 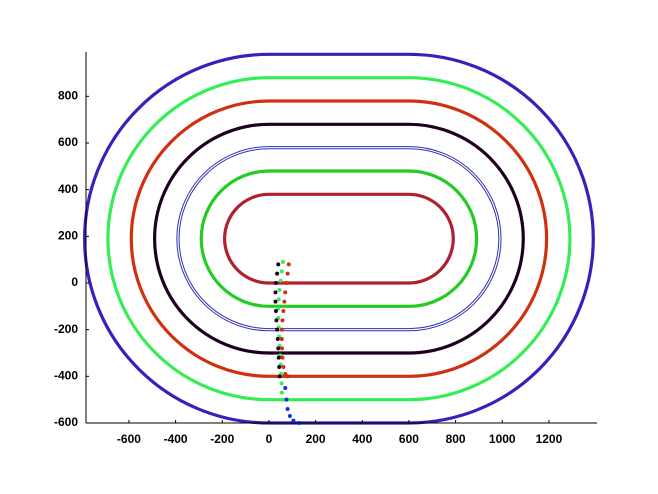 What do you see at coordinates (176, 439) in the screenshot?
I see `x-tick-label: -400` at bounding box center [176, 439].